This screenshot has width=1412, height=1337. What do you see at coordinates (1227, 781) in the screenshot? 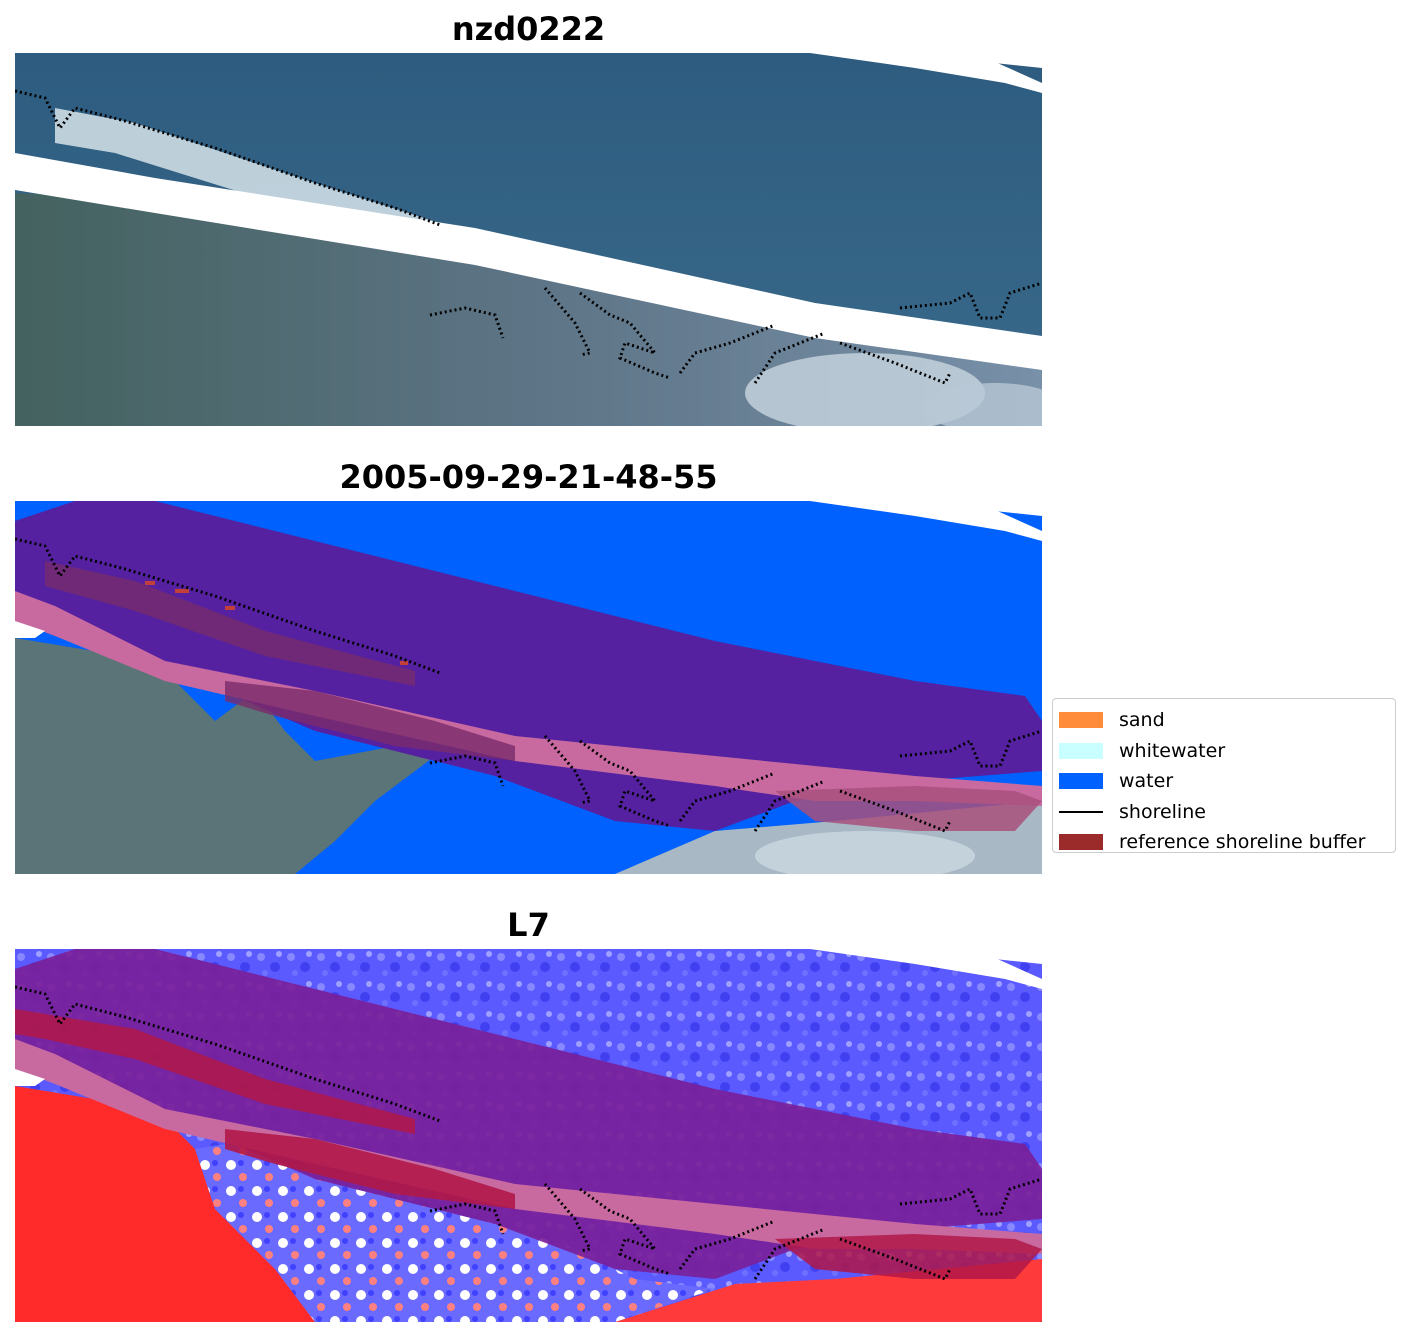
I see `legend-item: water` at bounding box center [1227, 781].